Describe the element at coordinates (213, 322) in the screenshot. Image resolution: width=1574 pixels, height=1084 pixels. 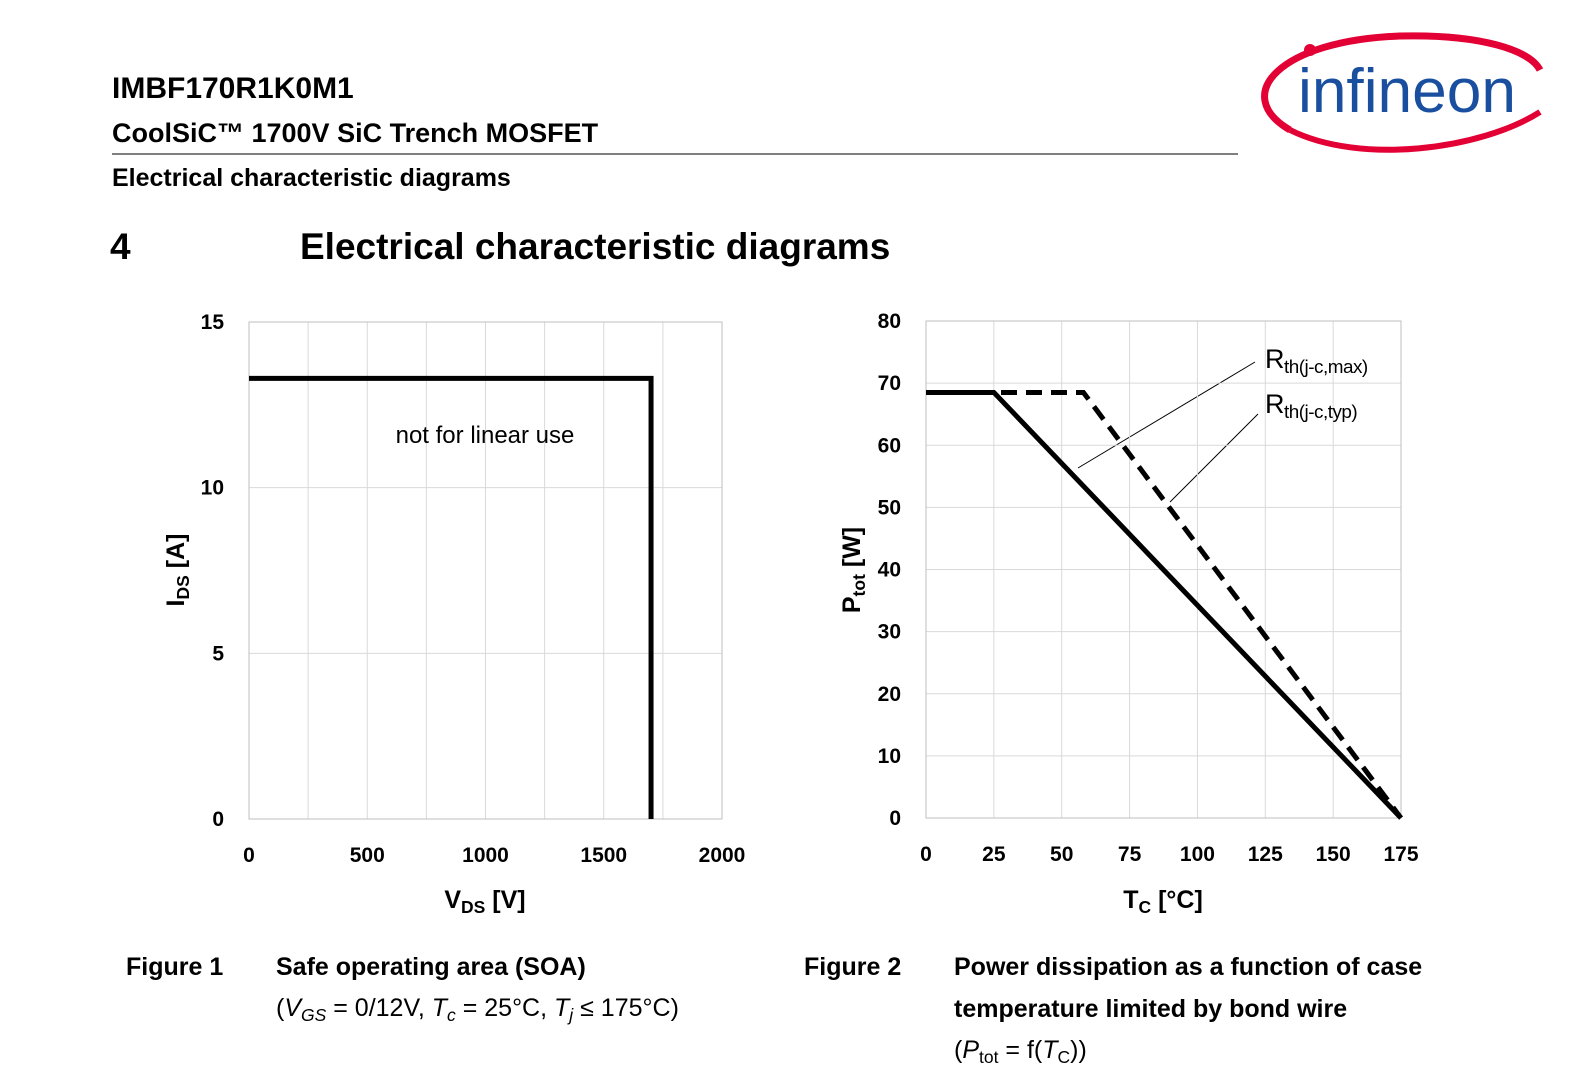
I see `y-tick-label: 15` at that location.